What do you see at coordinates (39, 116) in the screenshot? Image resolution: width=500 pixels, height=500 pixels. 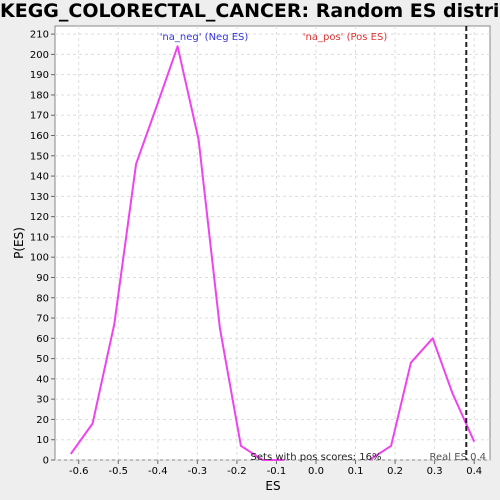 I see `y-tick-label: 170` at bounding box center [39, 116].